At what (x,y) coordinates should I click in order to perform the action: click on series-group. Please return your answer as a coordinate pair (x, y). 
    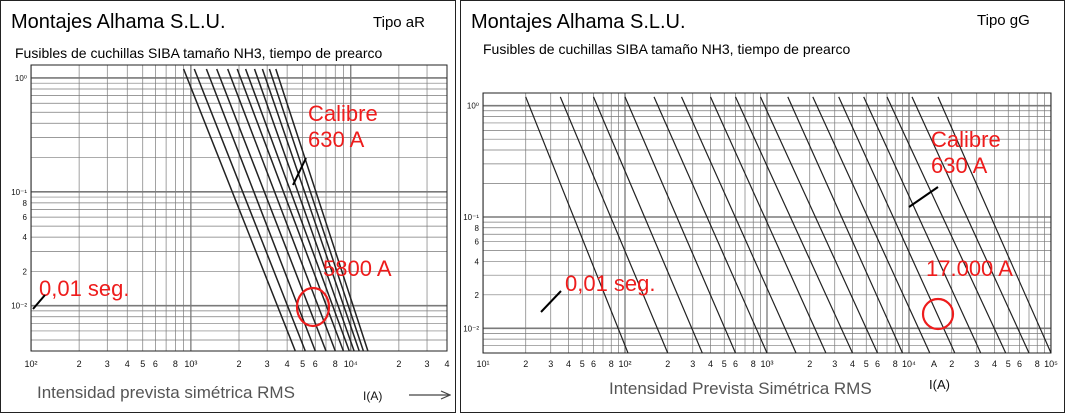
    Looking at the image, I should click on (275, 209).